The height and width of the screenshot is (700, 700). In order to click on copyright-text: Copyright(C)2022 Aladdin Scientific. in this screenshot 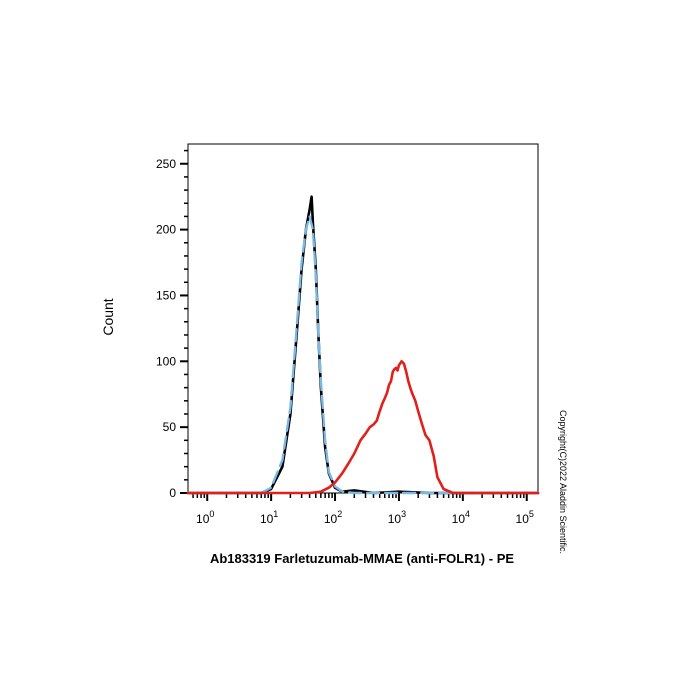, I will do `click(563, 482)`.